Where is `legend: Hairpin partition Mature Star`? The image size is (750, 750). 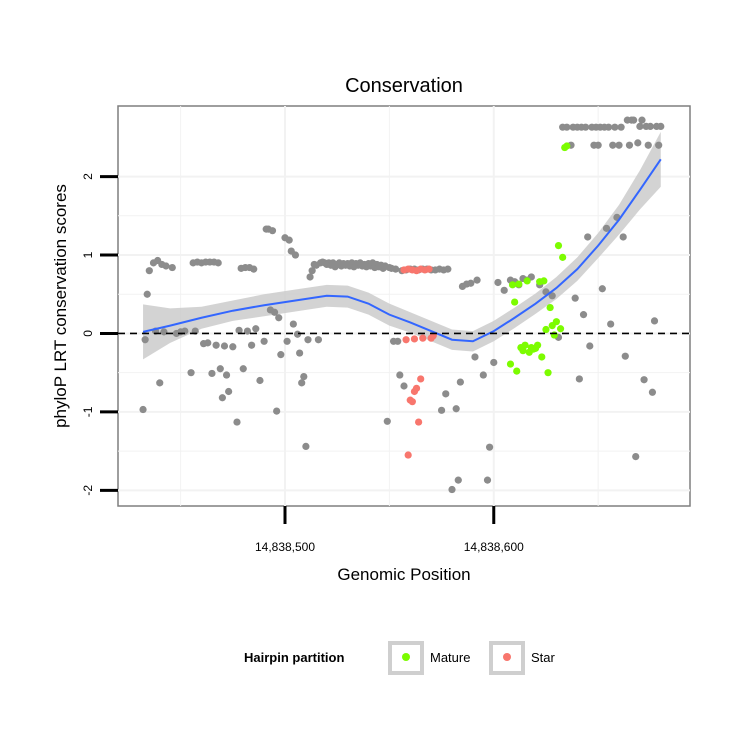
legend: Hairpin partition Mature Star is located at coordinates (400, 658).